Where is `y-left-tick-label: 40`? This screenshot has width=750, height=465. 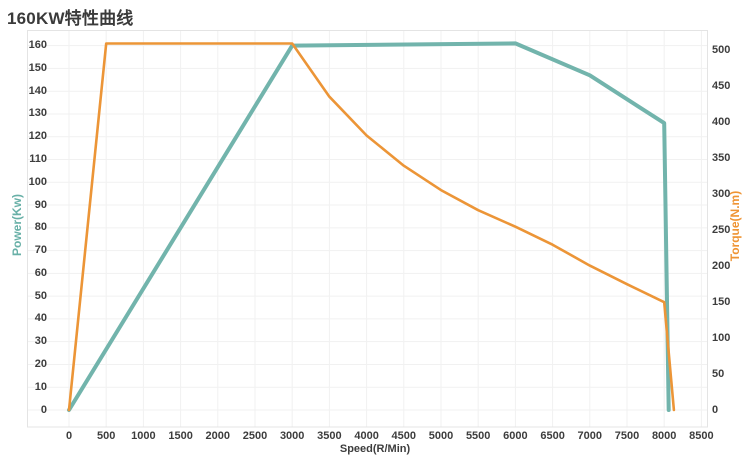
y-left-tick-label: 40 is located at coordinates (40, 318).